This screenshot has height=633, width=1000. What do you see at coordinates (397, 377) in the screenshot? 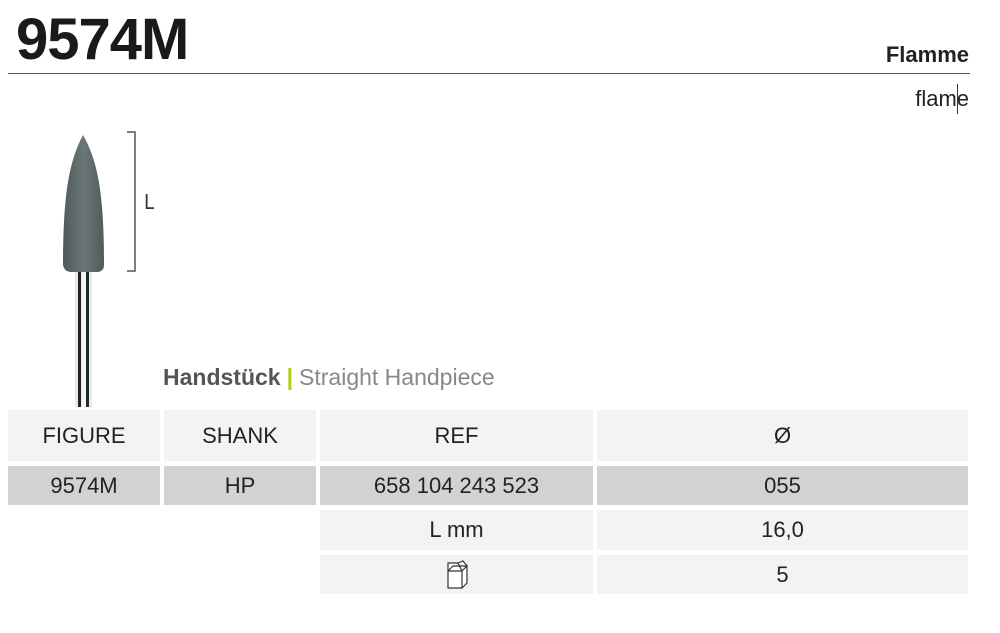
I see `handpiece-en: Straight Handpiece` at bounding box center [397, 377].